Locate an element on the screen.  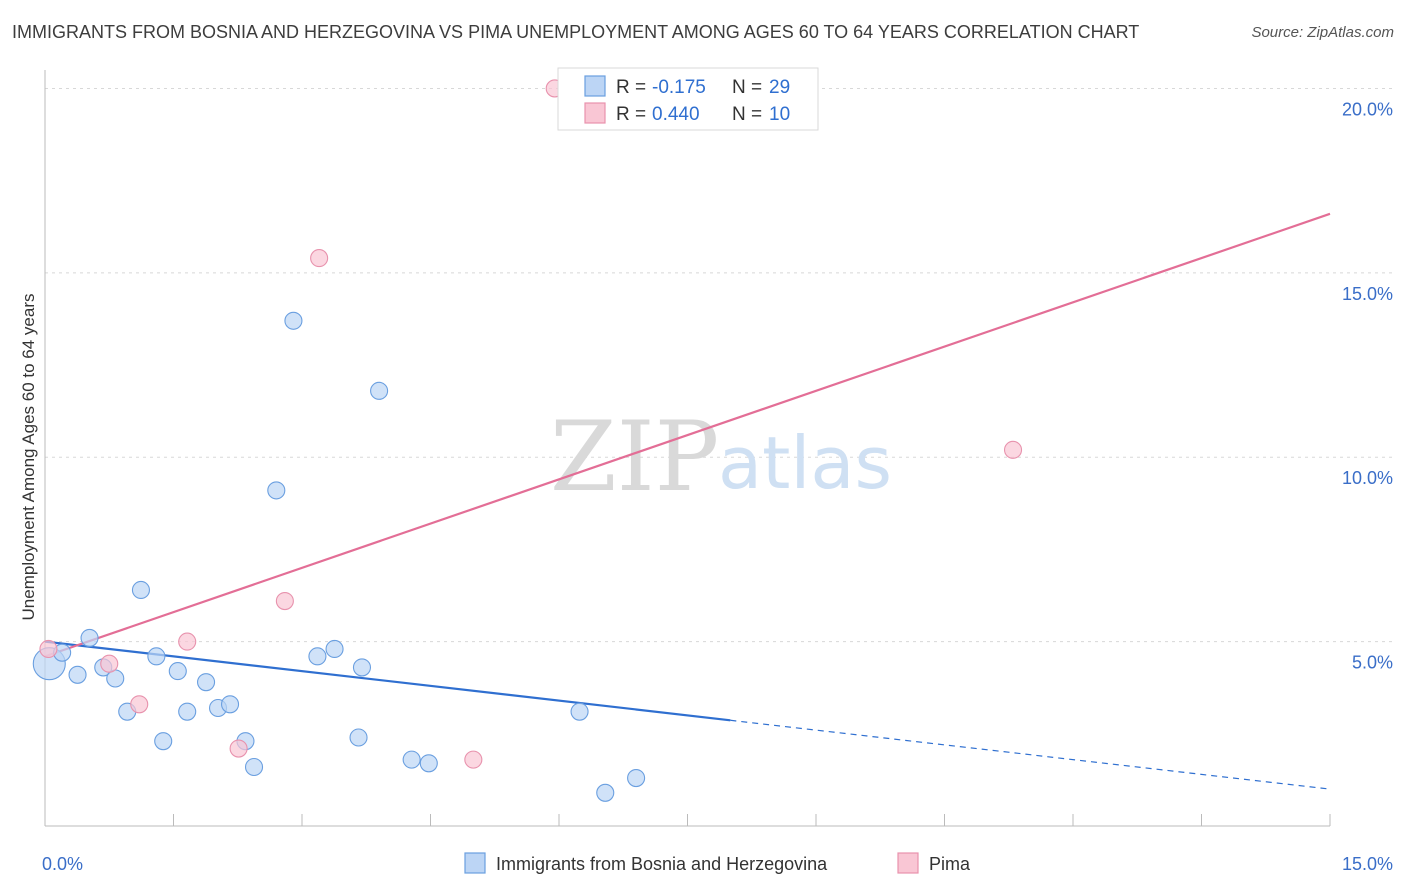
watermark-zip: ZIP is located at coordinates (634, 457).